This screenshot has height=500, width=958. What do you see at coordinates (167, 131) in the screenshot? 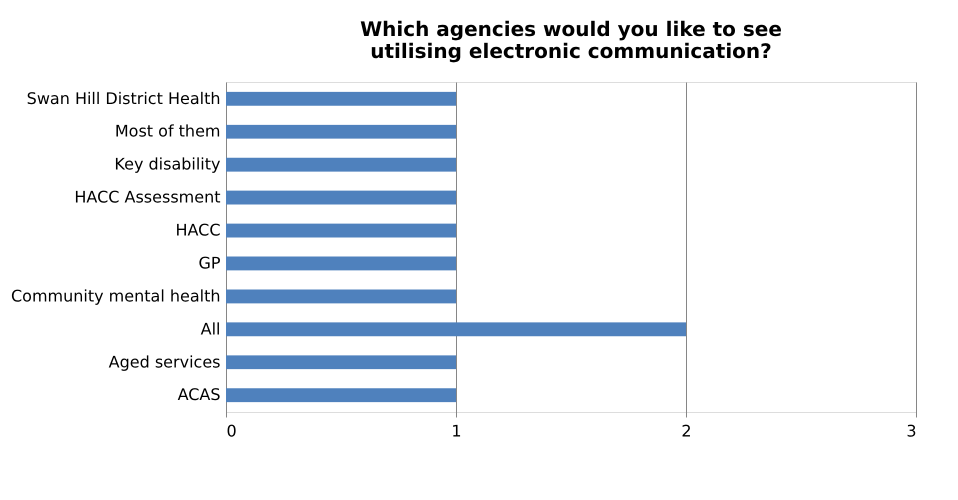
I see `y-tick-label: Most of them` at bounding box center [167, 131].